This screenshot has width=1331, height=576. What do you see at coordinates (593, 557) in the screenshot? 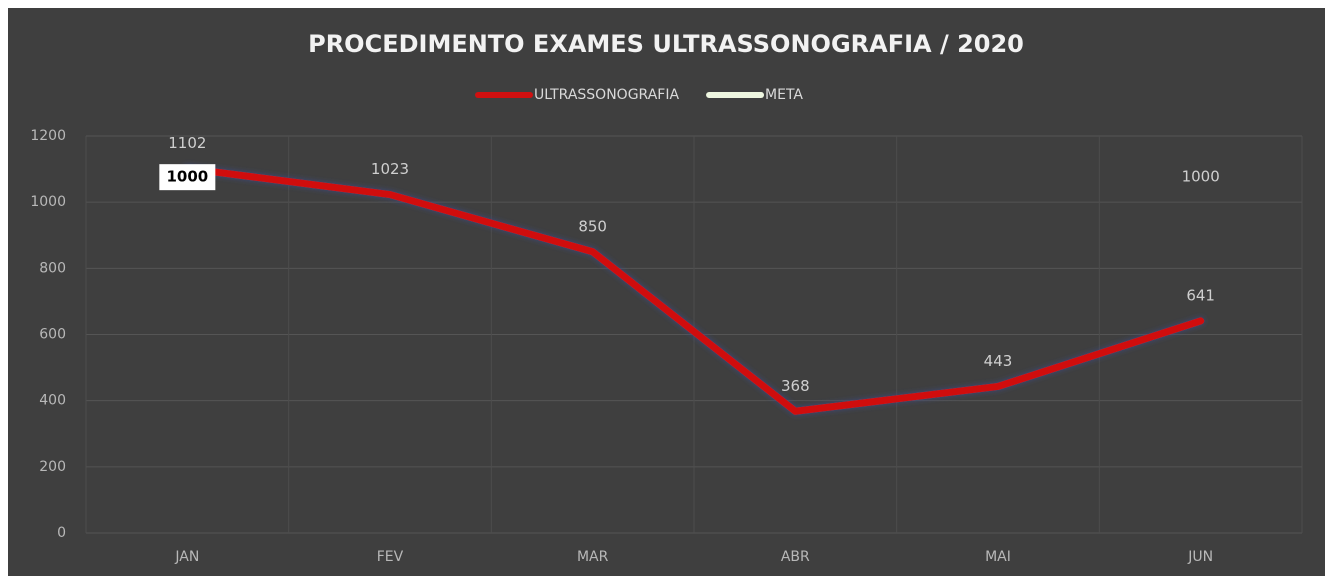
I see `x-tick-label: MAR` at bounding box center [593, 557].